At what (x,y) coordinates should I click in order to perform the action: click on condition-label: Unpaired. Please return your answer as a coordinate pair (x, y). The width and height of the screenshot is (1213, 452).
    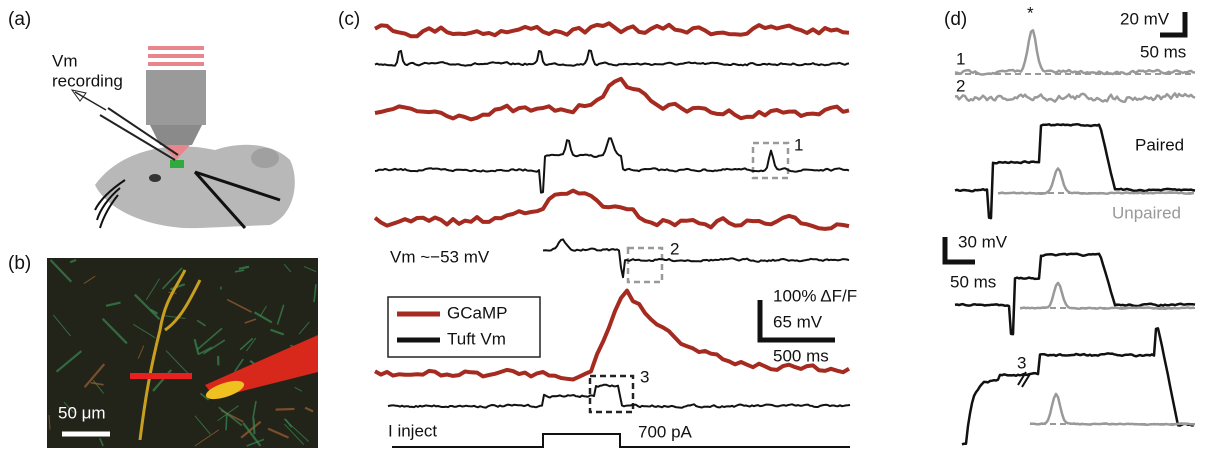
    Looking at the image, I should click on (1146, 212).